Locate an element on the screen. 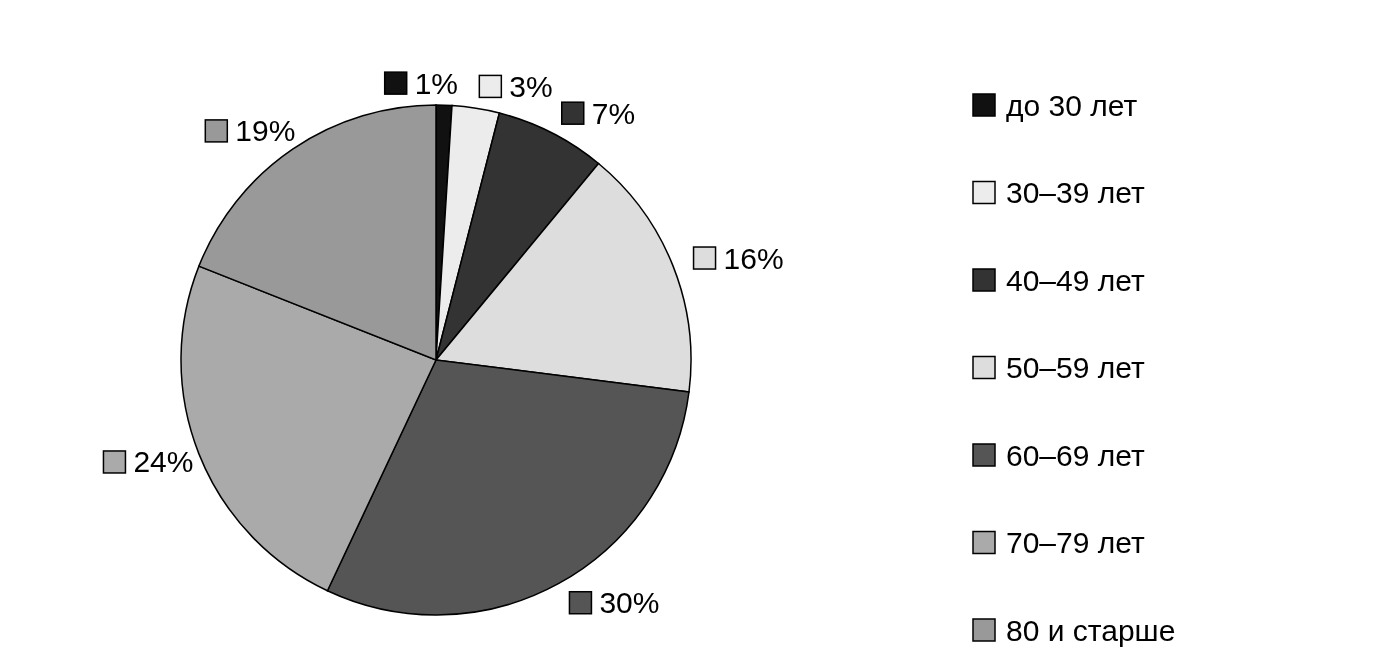 This screenshot has width=1398, height=672. legend-label: 60–69 лет is located at coordinates (1075, 455).